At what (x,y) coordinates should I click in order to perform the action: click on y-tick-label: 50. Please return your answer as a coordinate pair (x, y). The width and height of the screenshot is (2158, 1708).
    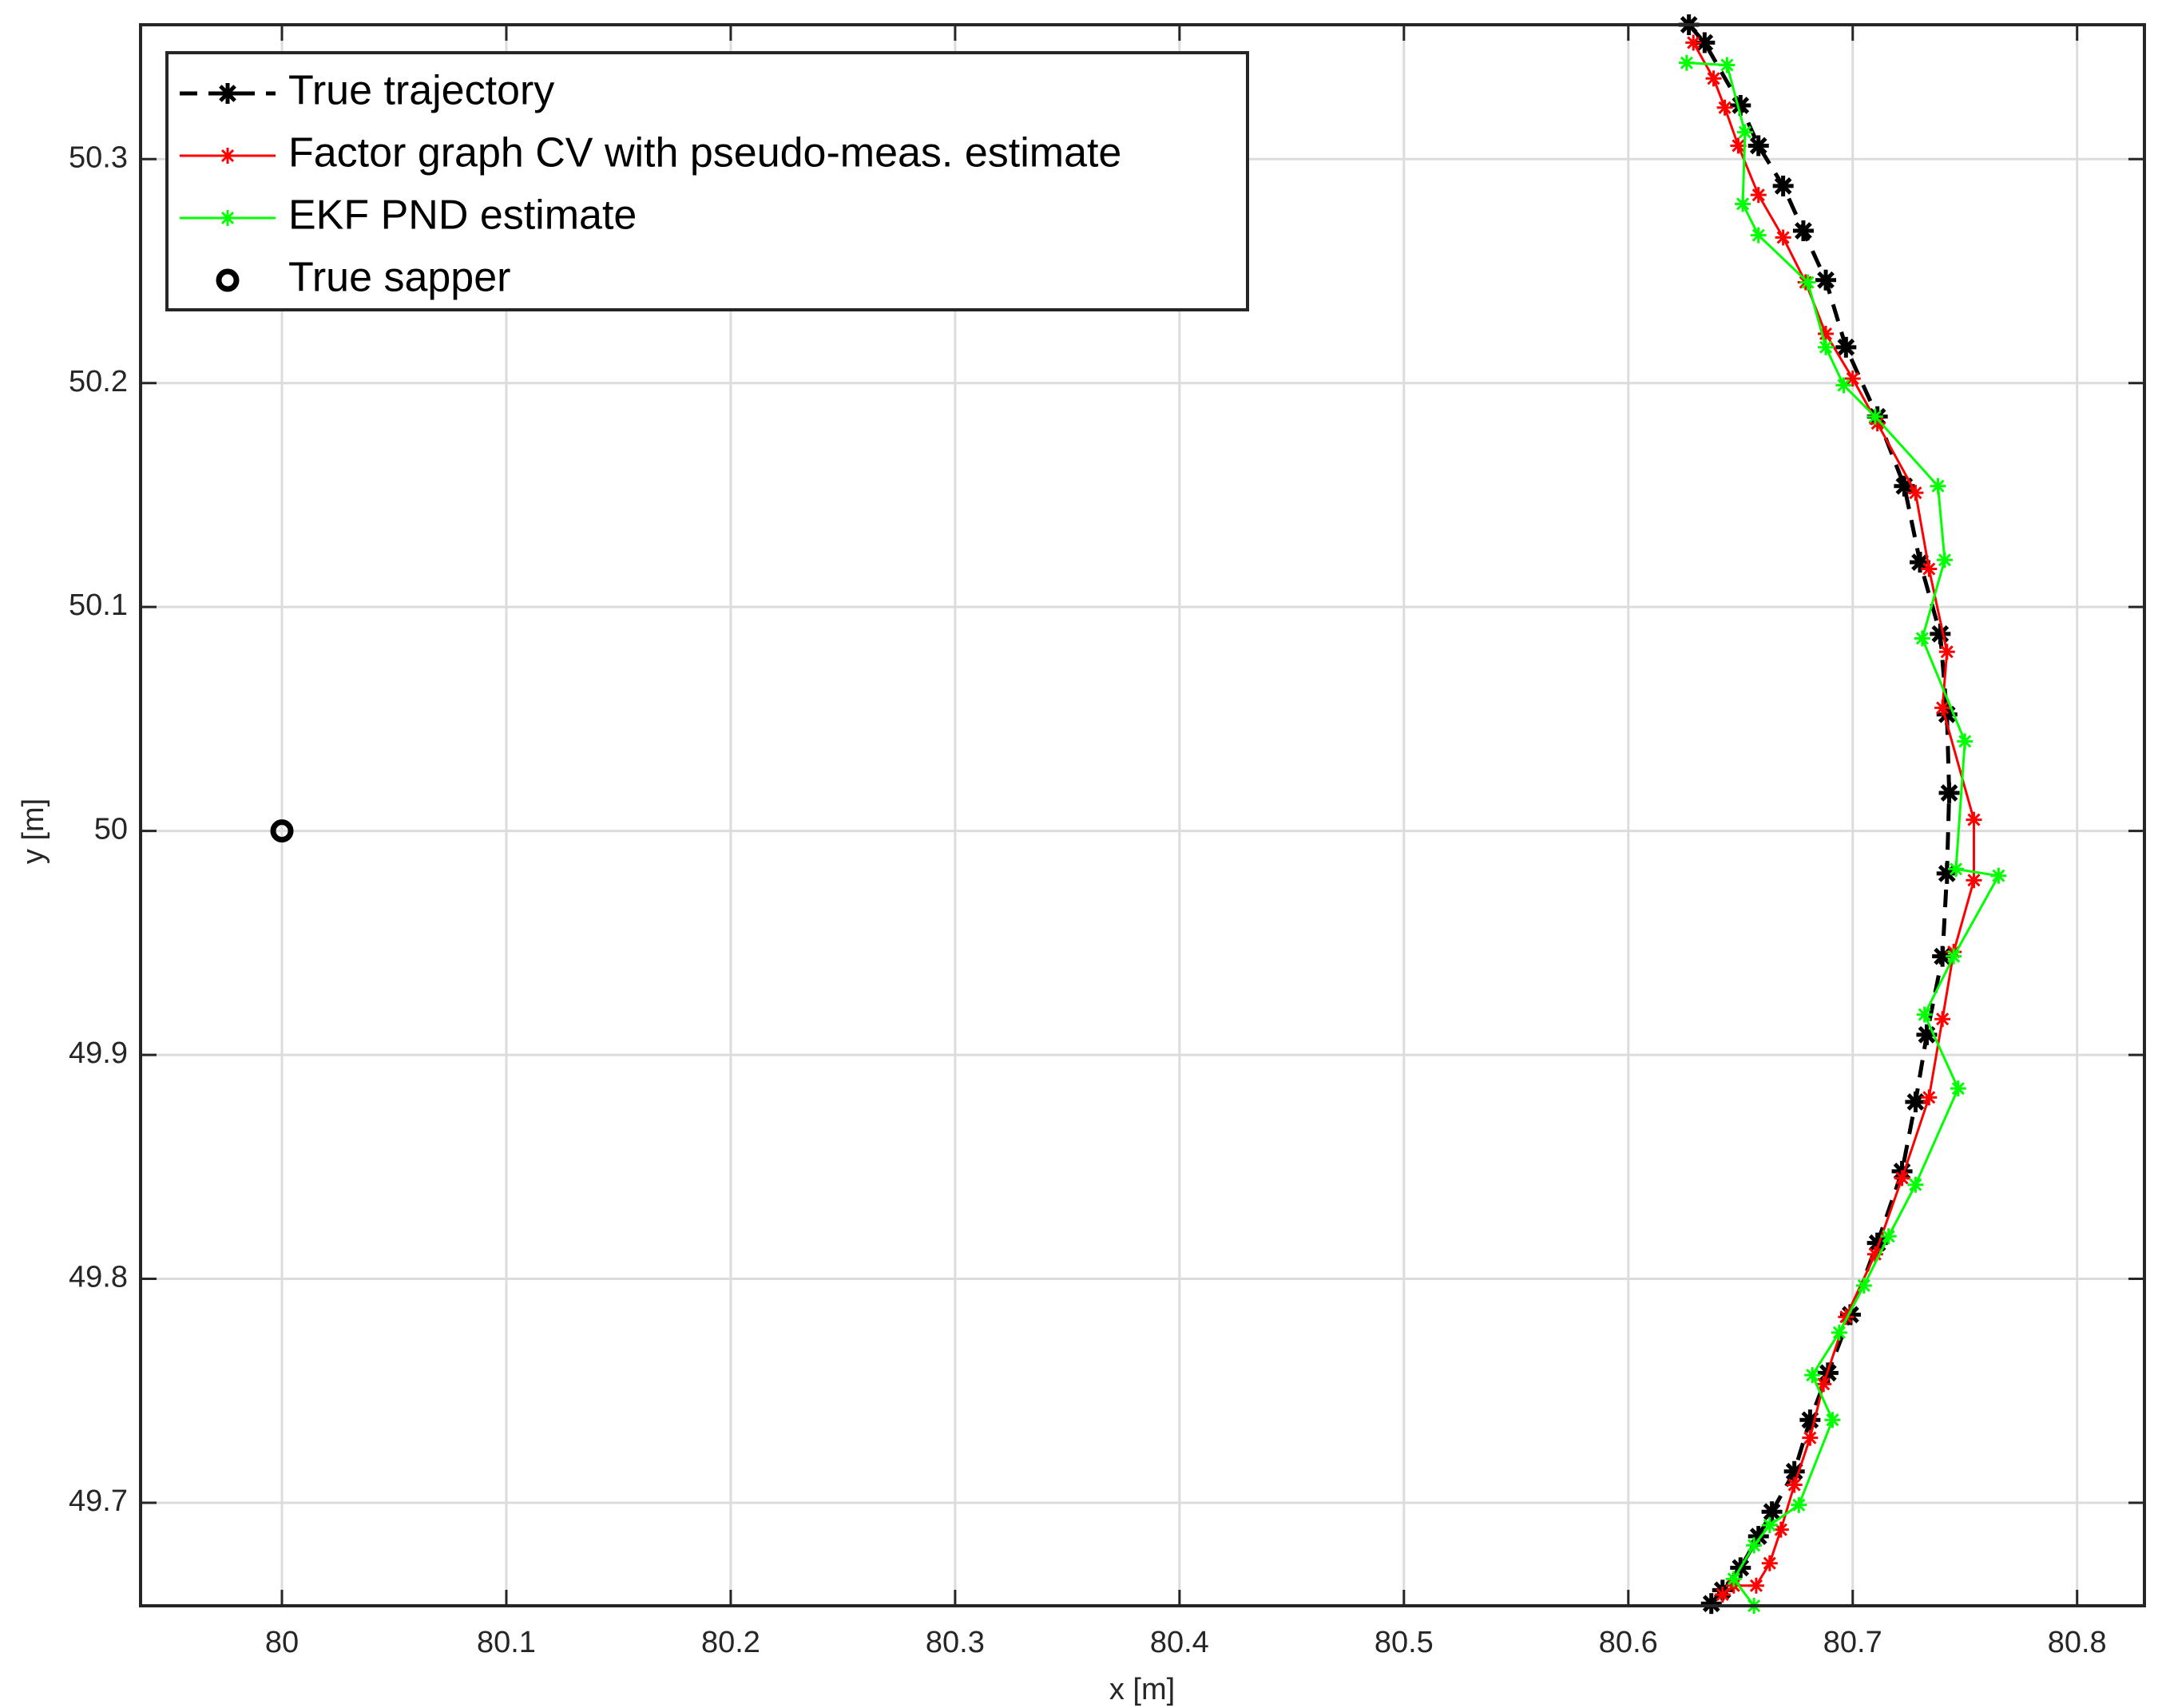
    Looking at the image, I should click on (111, 829).